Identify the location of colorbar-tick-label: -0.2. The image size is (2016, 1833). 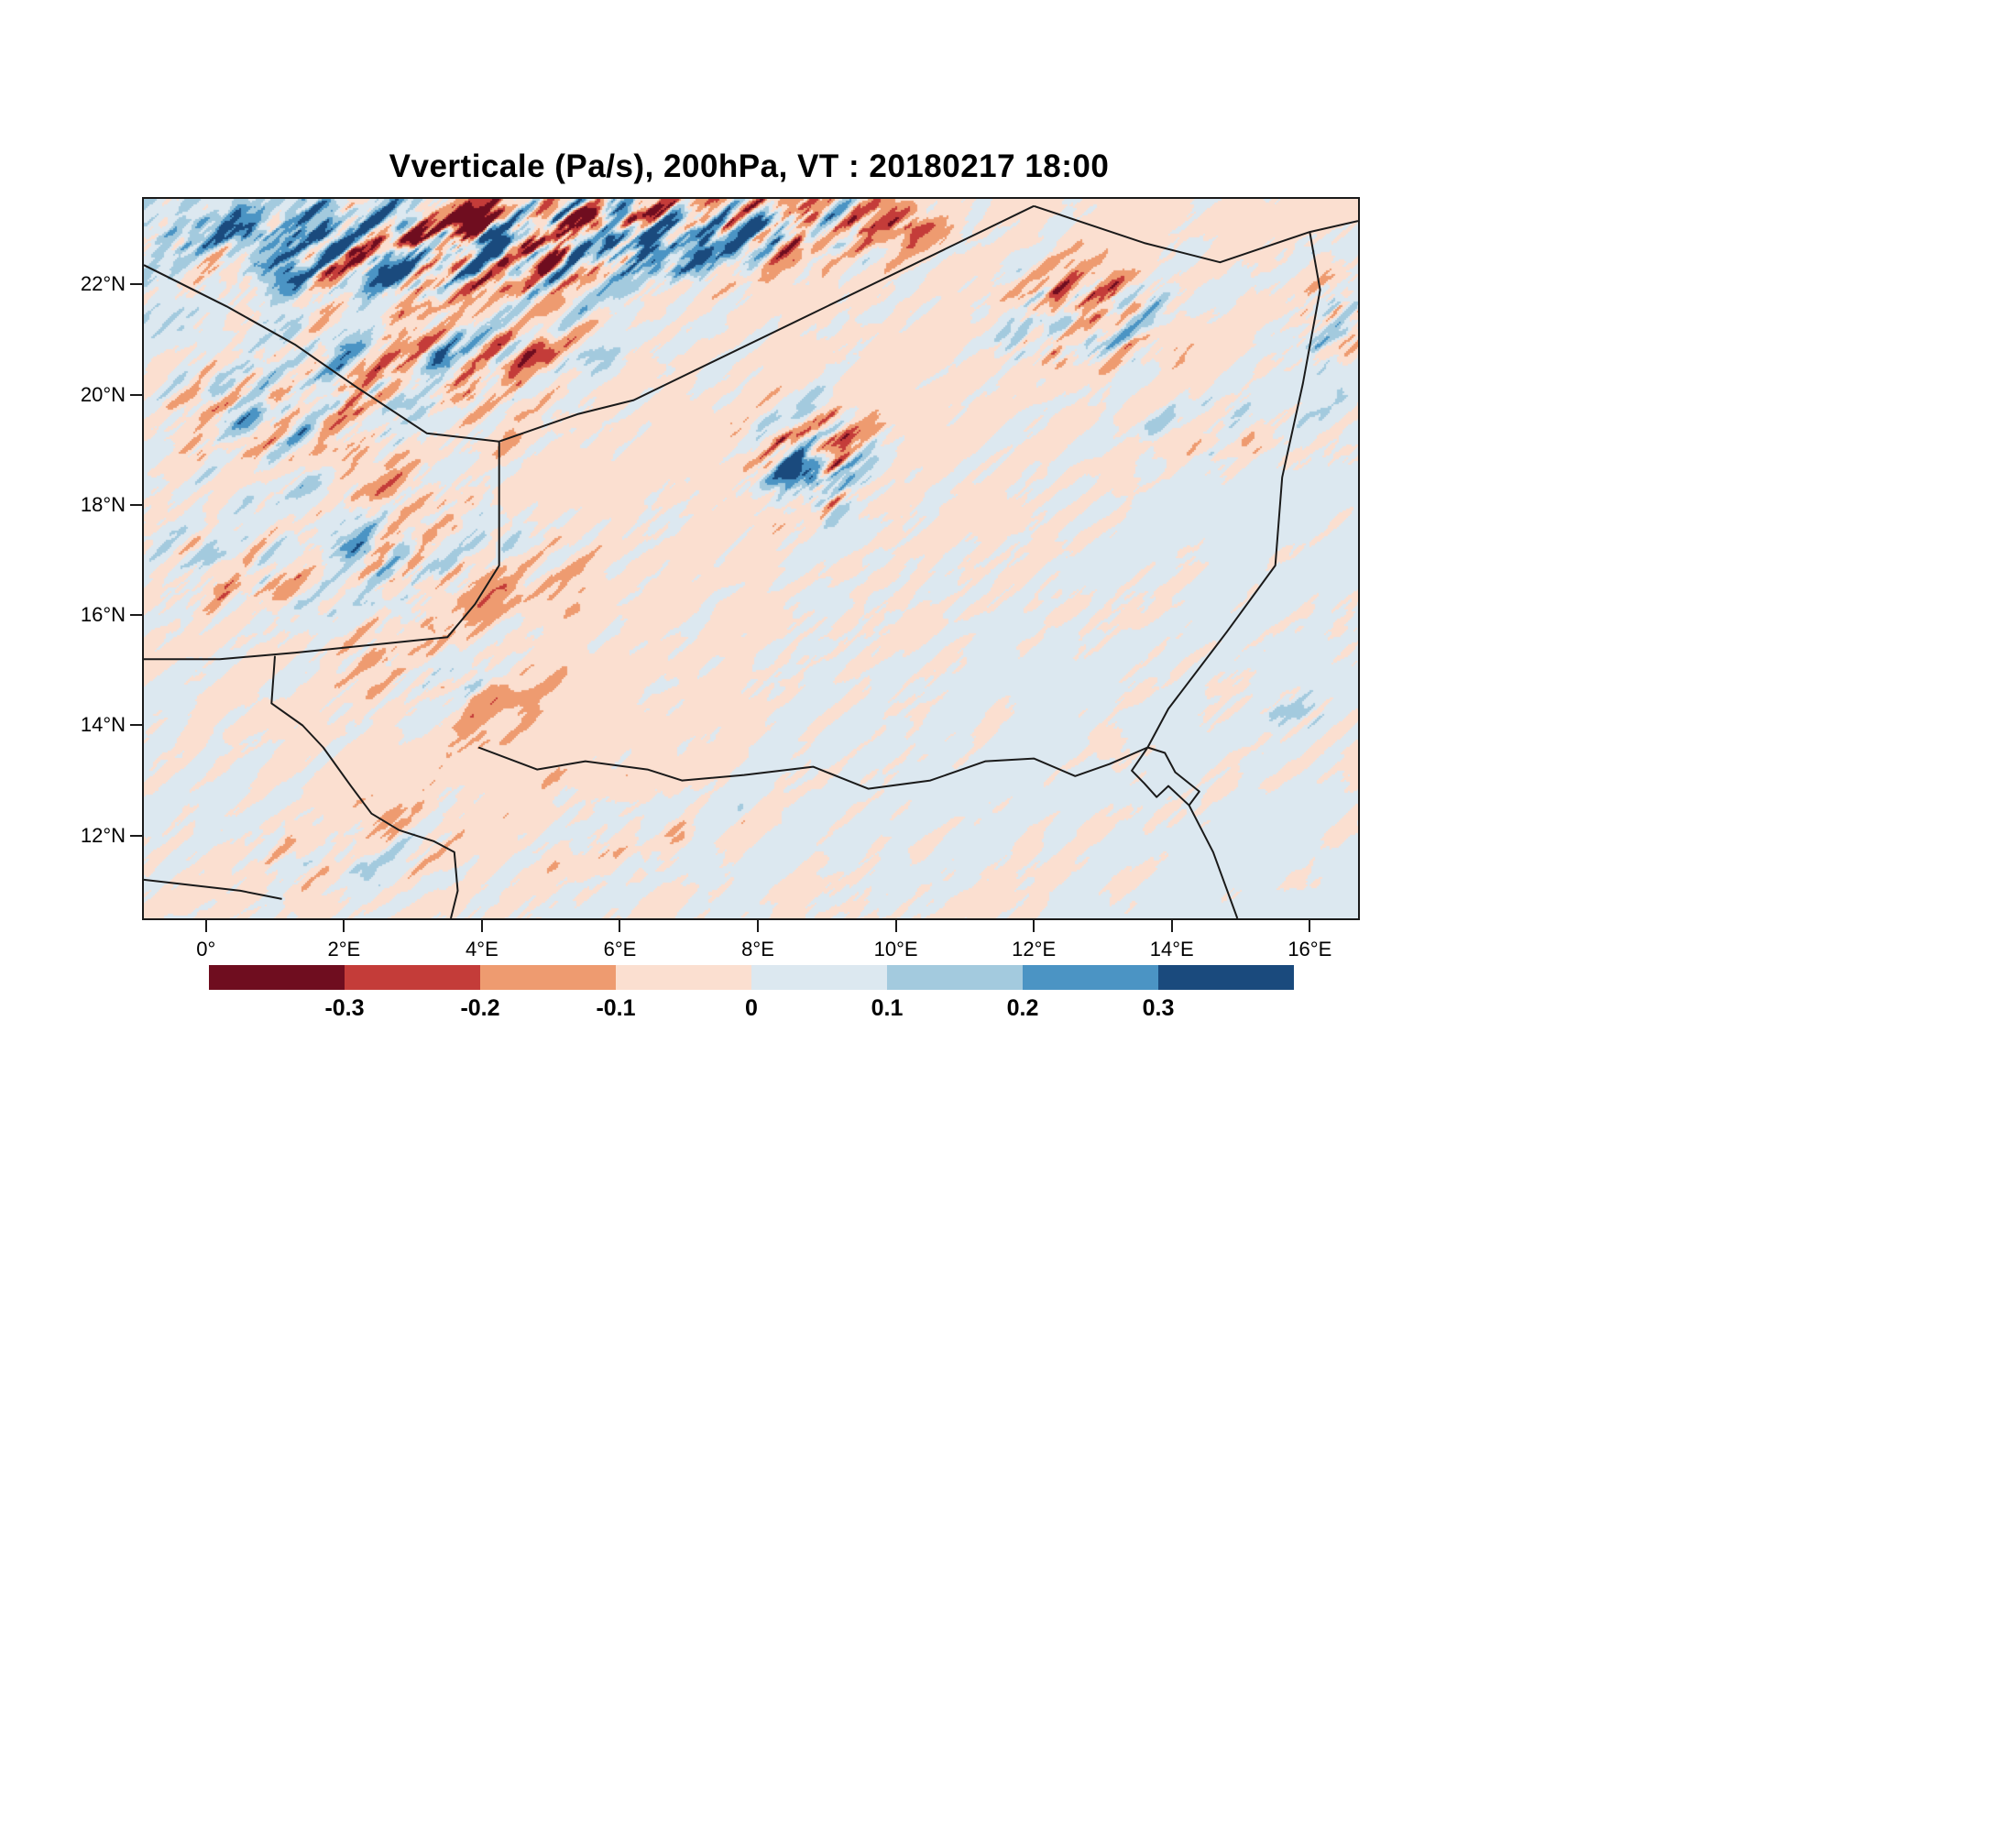
(480, 1008).